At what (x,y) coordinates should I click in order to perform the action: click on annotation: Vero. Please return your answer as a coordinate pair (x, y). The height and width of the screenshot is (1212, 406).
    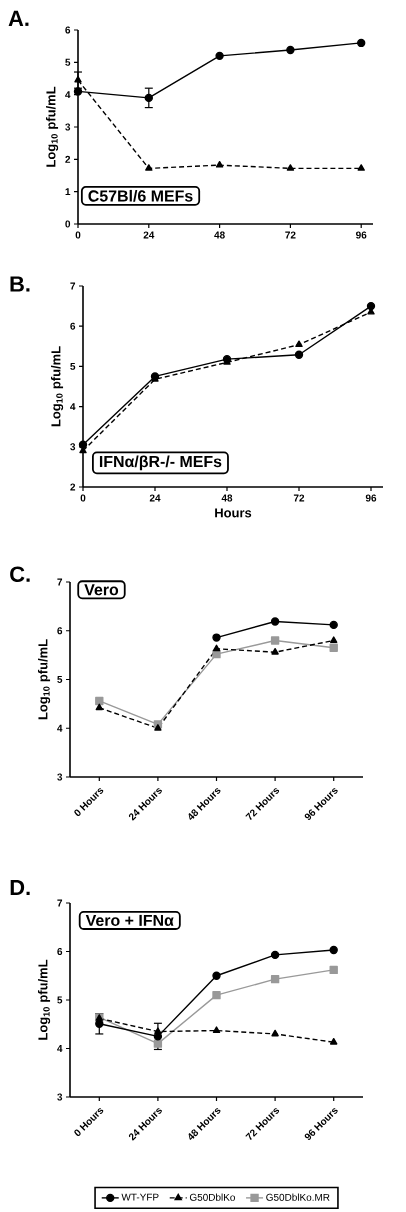
    Looking at the image, I should click on (101, 590).